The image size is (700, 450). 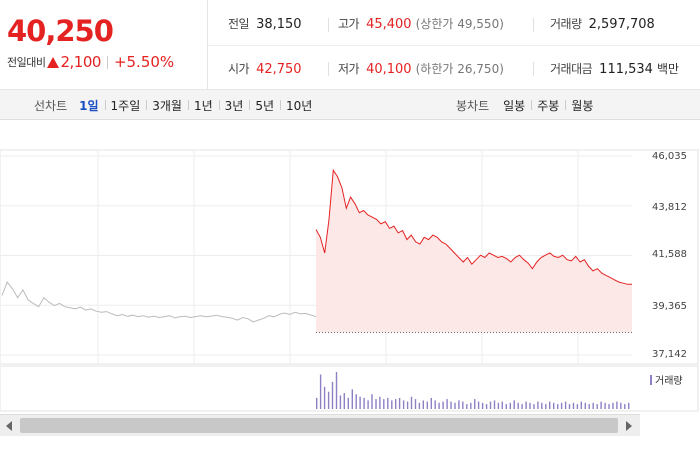 I want to click on current-price: 40,250, so click(x=60, y=31).